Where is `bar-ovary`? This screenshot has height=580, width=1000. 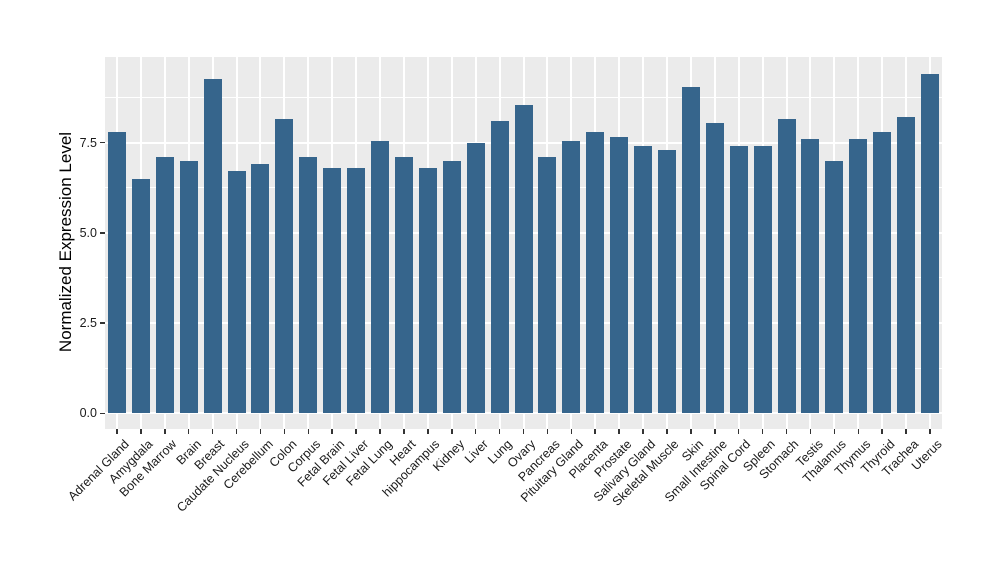 bar-ovary is located at coordinates (523, 259).